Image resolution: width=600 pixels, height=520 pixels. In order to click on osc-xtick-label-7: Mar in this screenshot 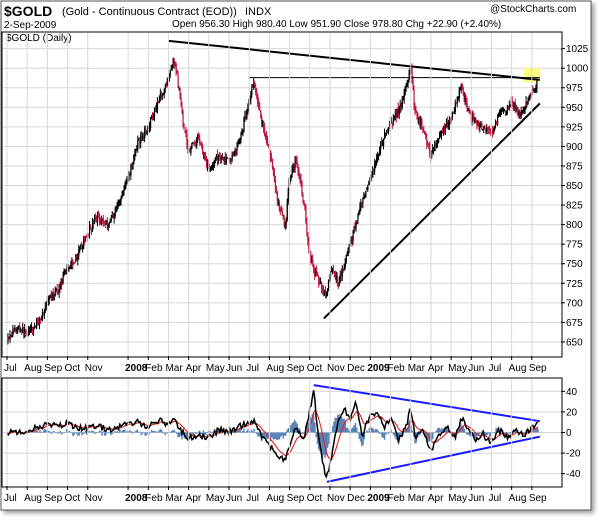, I will do `click(174, 498)`.